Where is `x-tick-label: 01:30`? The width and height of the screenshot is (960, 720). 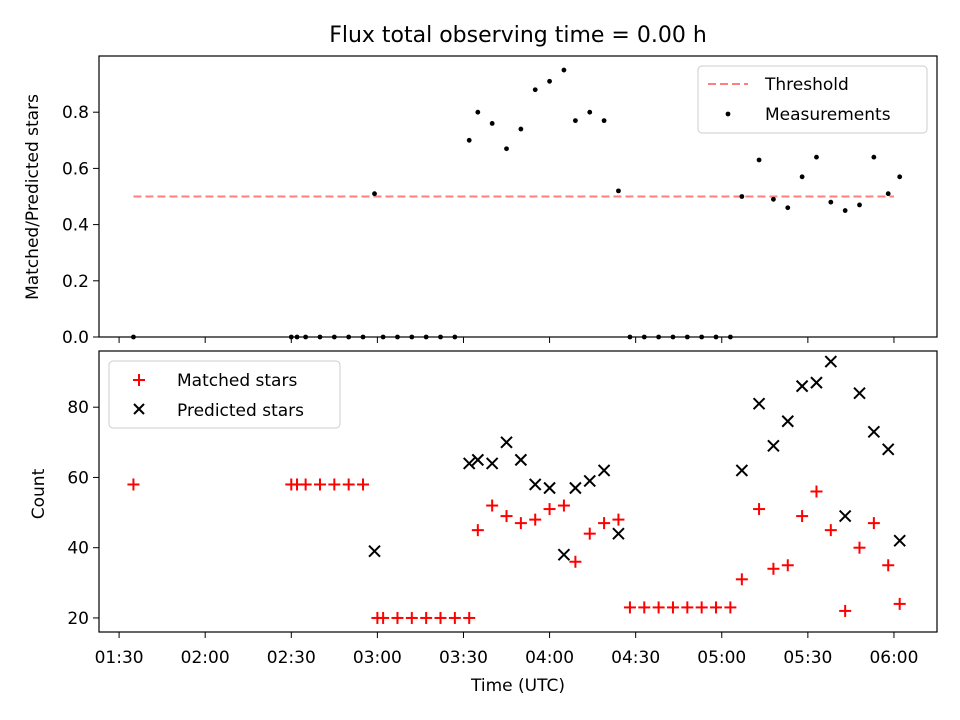
x-tick-label: 01:30 is located at coordinates (119, 658).